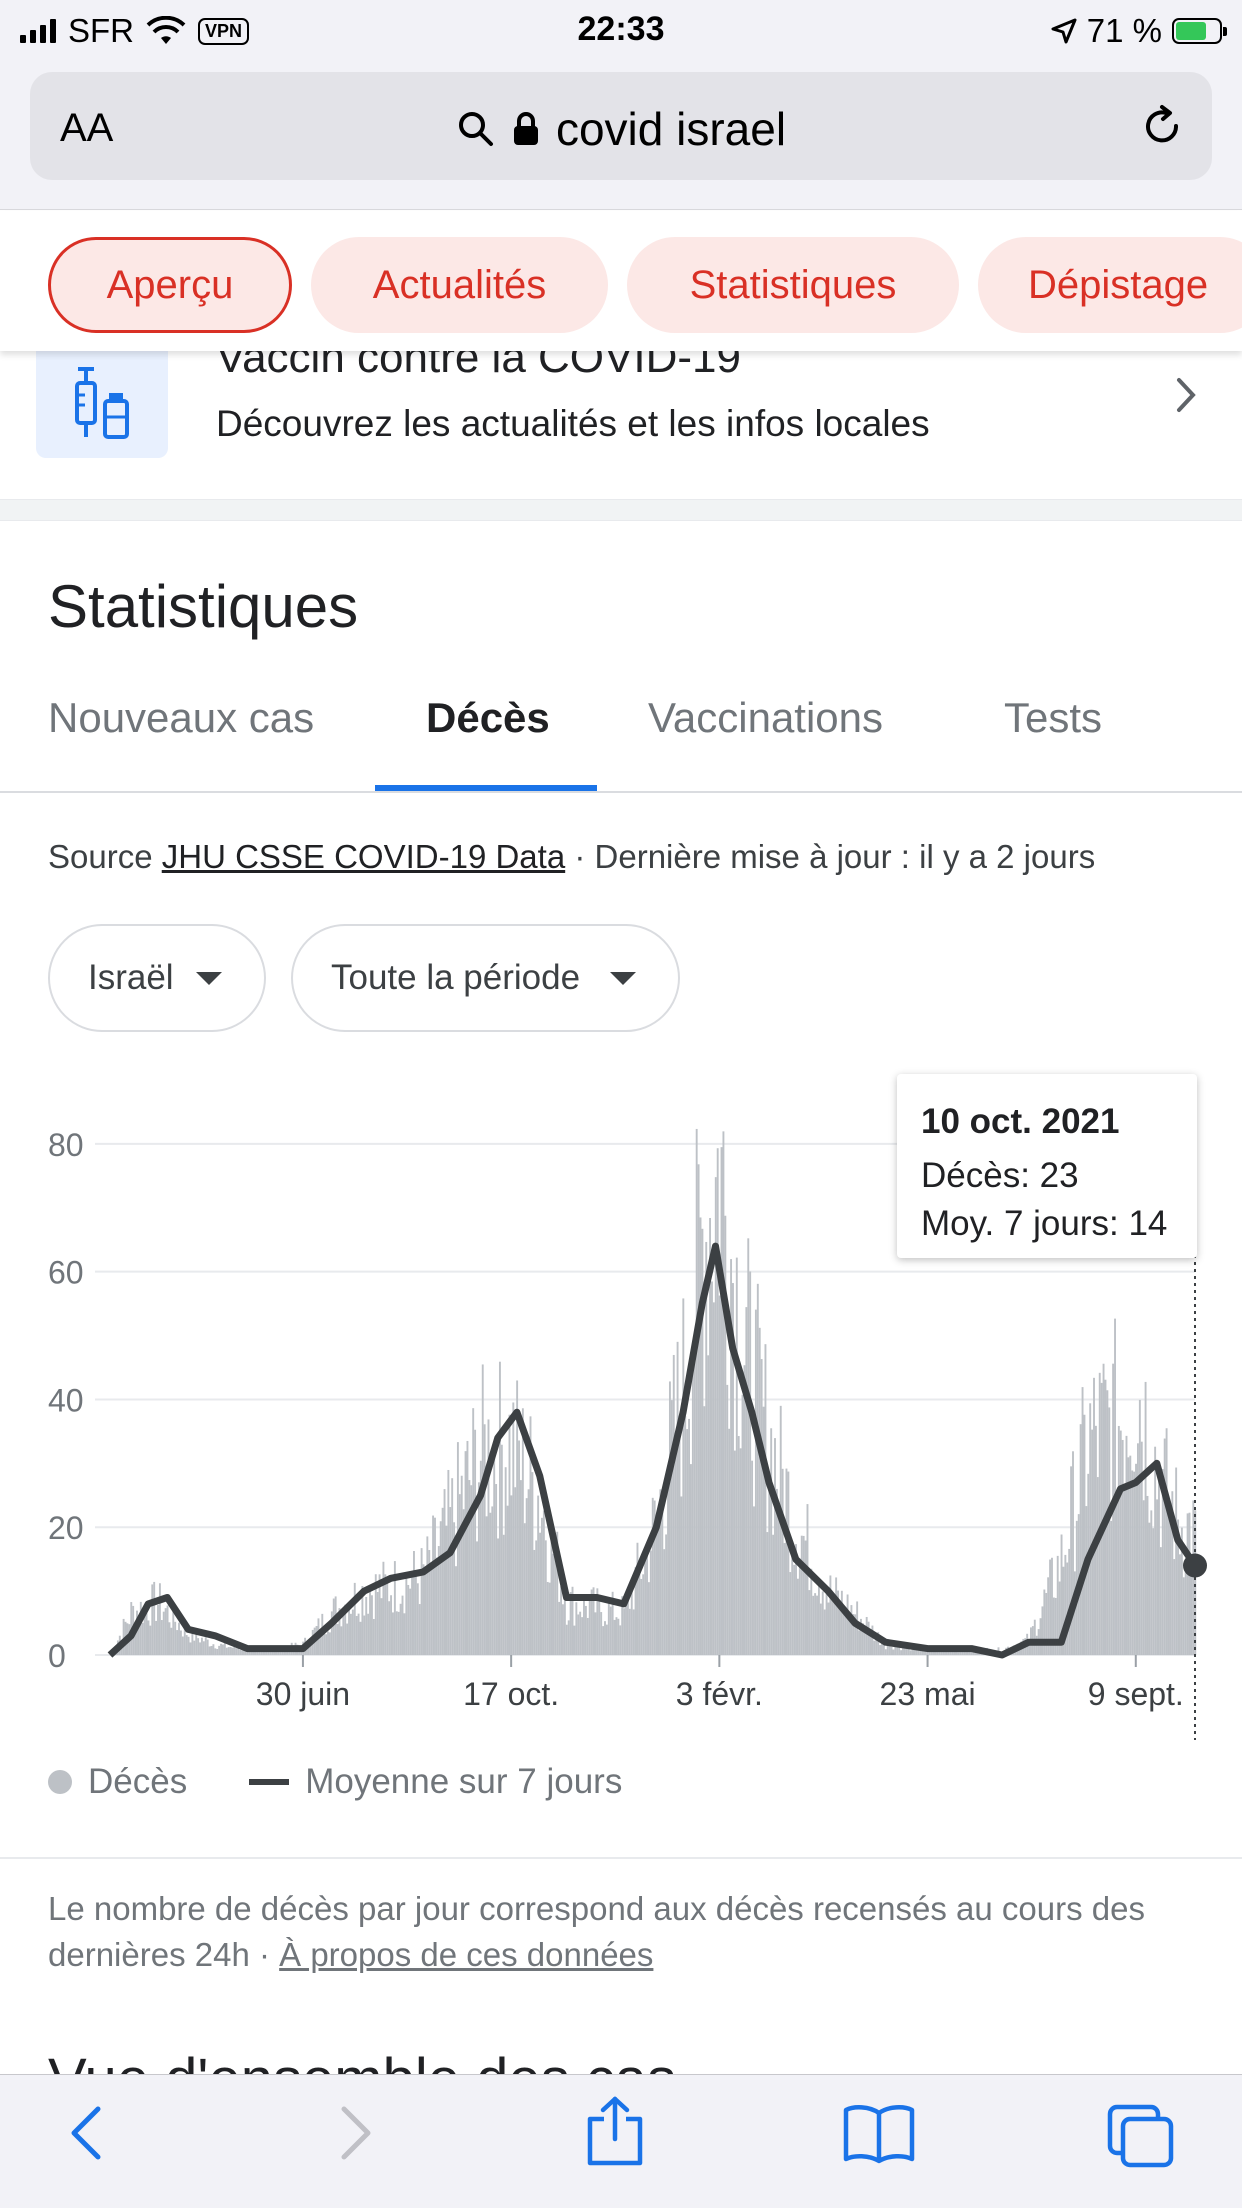 The width and height of the screenshot is (1242, 2208). Describe the element at coordinates (363, 856) in the screenshot. I see `source-link: JHU CSSE COVID-19 Data` at that location.